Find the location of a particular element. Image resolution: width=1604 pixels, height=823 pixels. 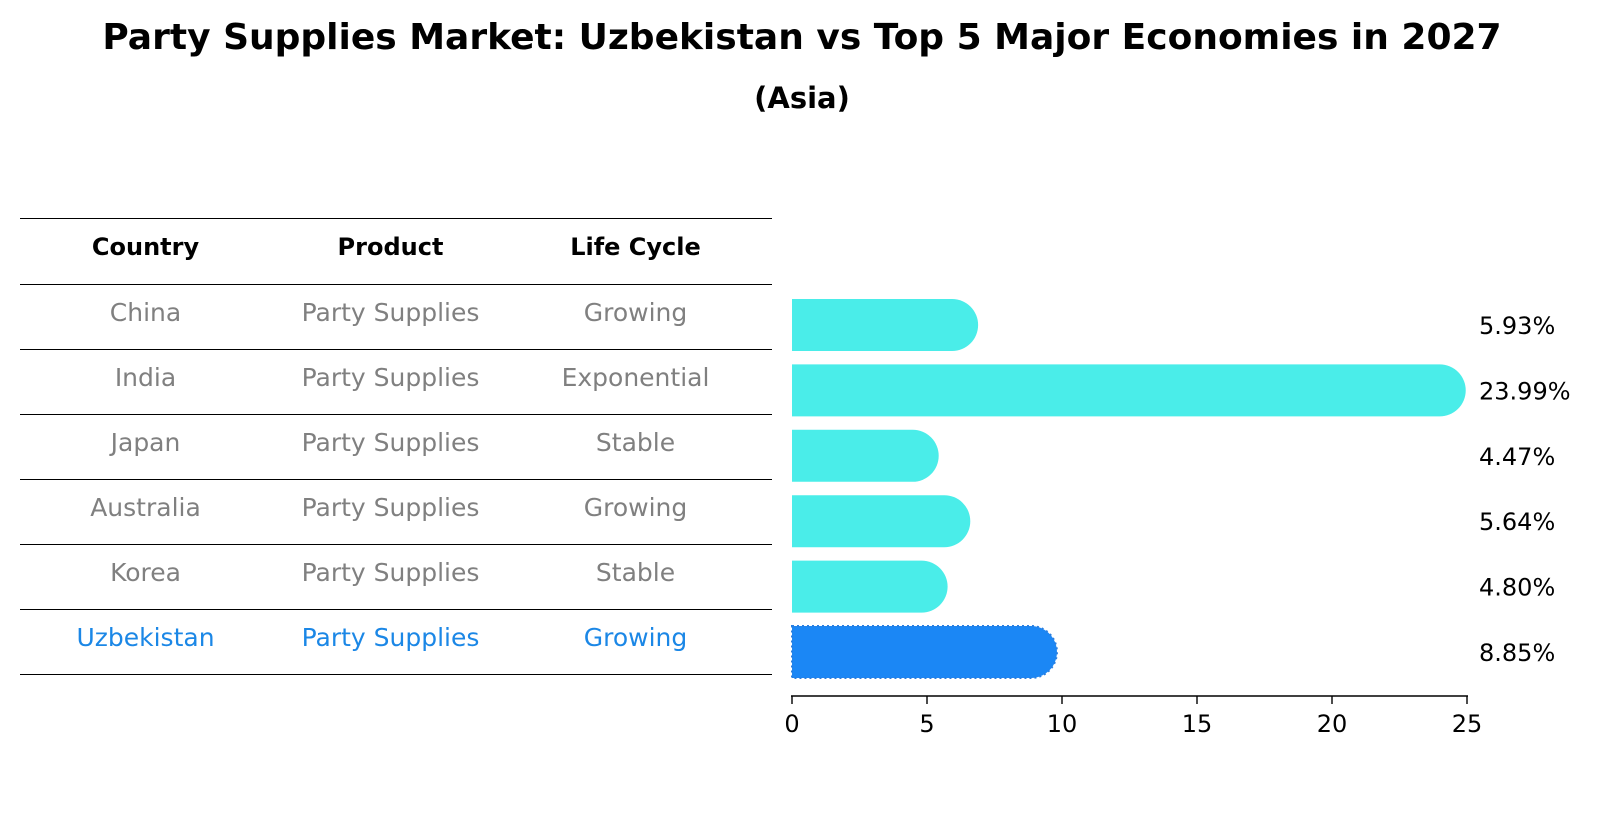

table-cell-product-highlight: Party Supplies is located at coordinates (390, 637).